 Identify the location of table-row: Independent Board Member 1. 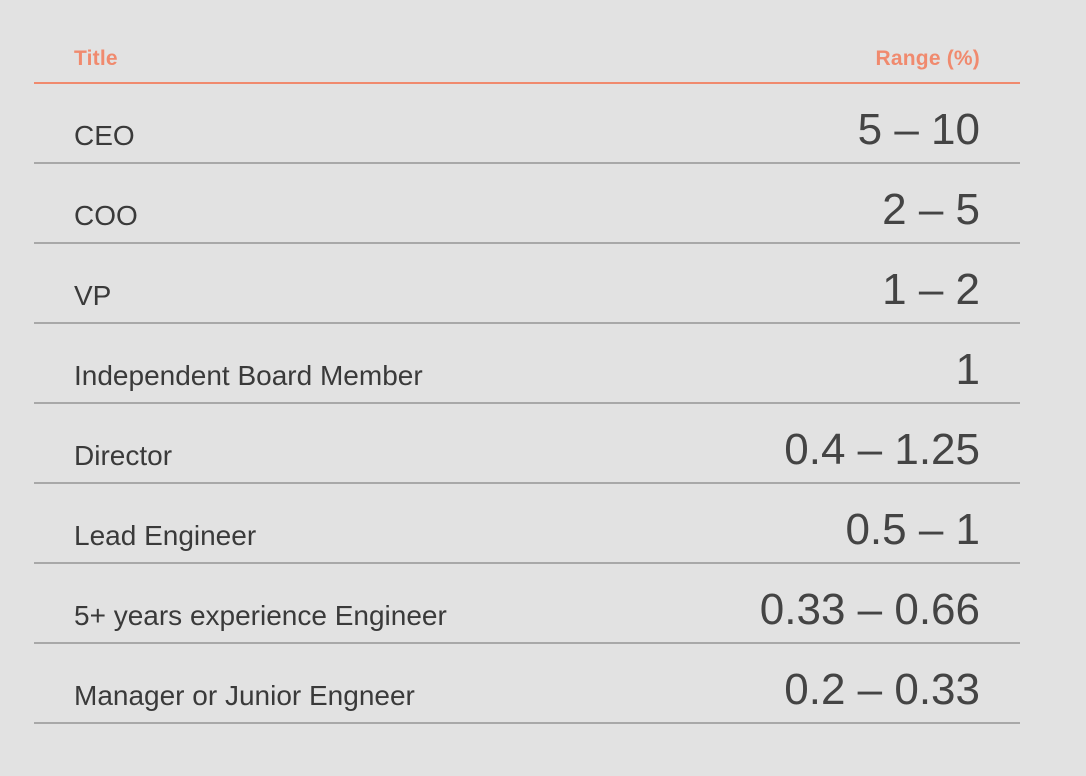
(527, 364).